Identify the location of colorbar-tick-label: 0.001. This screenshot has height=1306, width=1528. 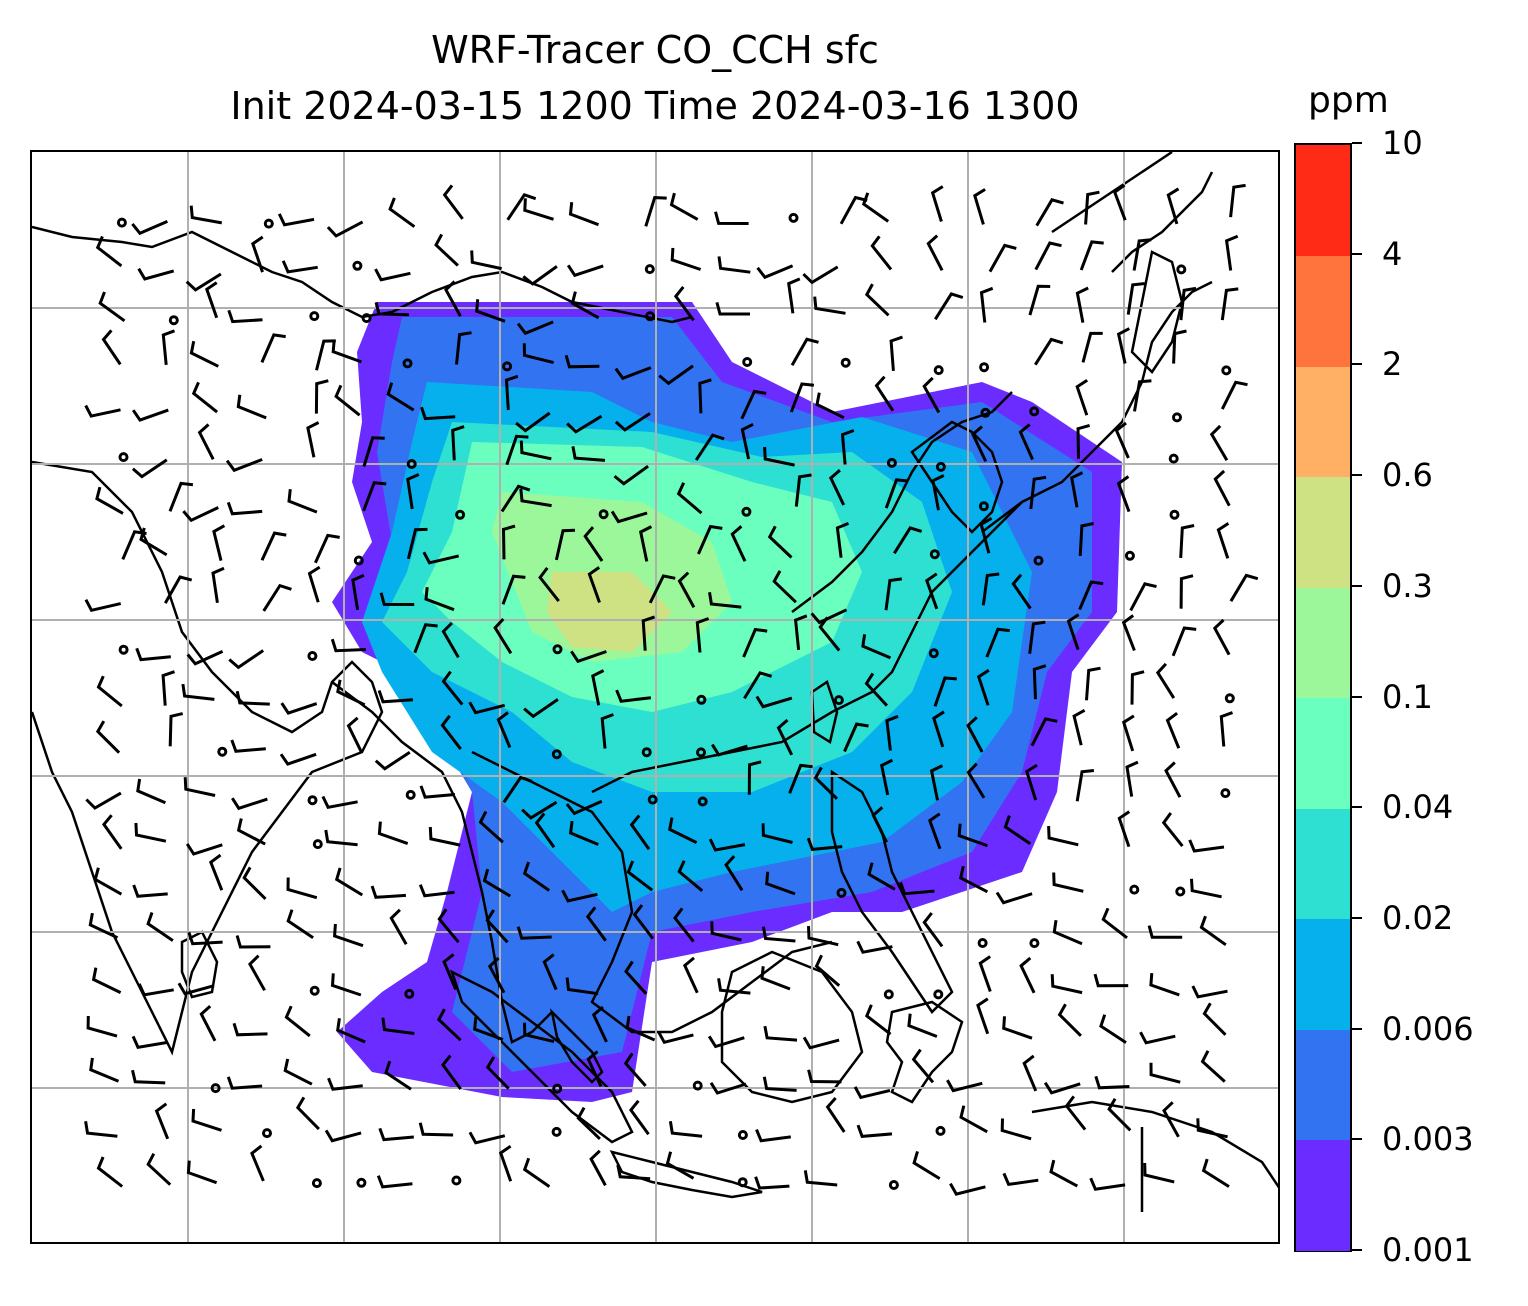
(1428, 1250).